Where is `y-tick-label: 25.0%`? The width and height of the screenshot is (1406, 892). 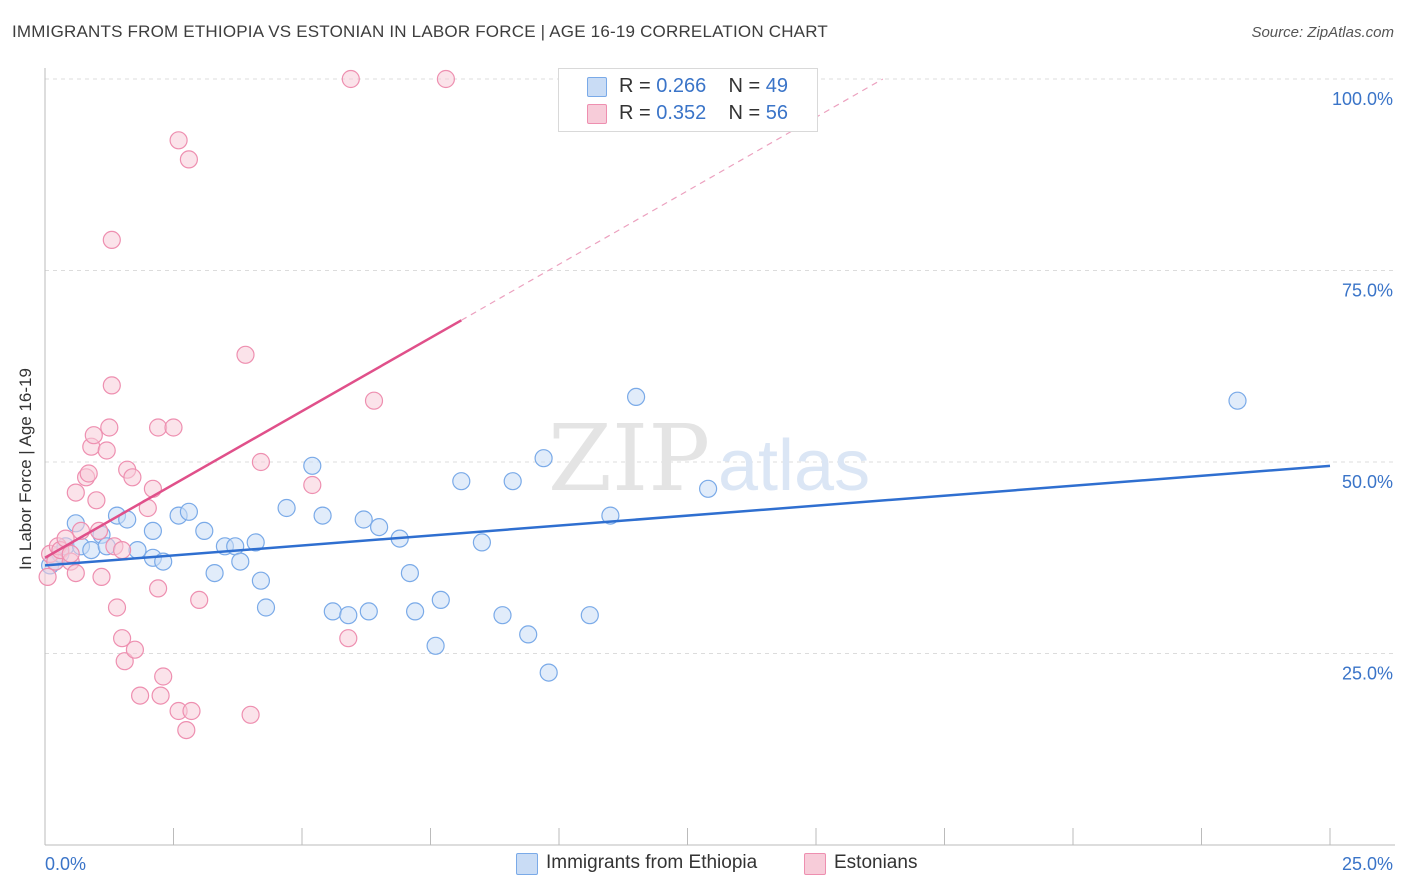
y-tick-label: 25.0% is located at coordinates (1367, 674).